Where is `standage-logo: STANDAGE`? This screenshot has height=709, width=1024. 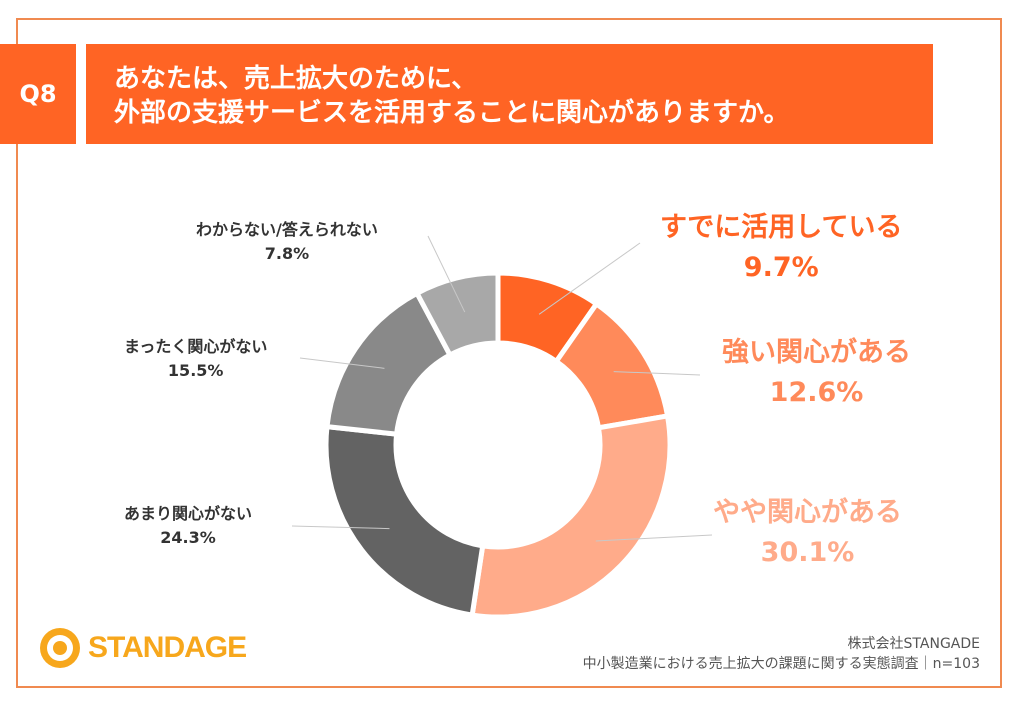 standage-logo: STANDAGE is located at coordinates (143, 648).